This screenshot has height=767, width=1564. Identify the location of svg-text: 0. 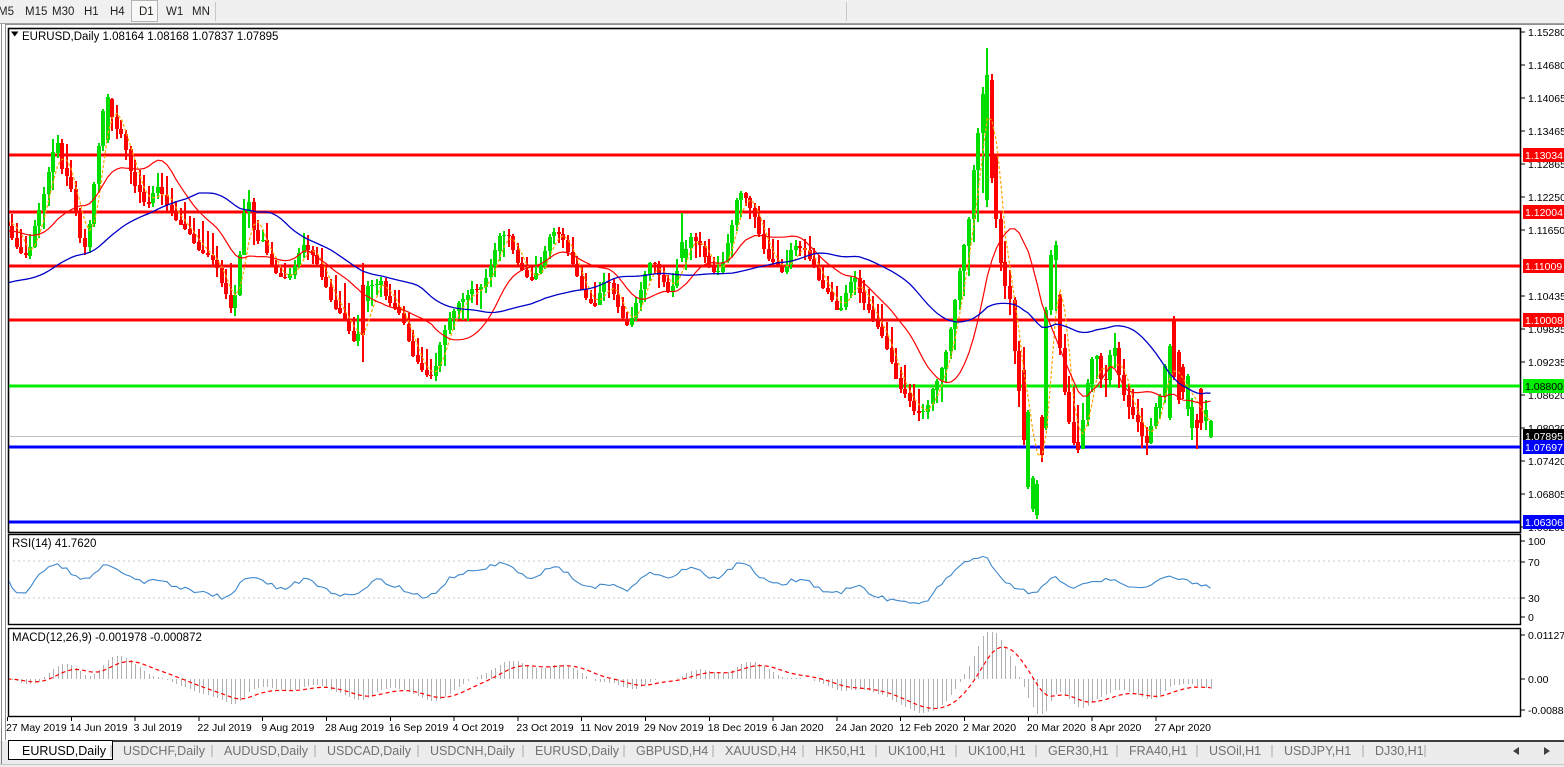
(1531, 618).